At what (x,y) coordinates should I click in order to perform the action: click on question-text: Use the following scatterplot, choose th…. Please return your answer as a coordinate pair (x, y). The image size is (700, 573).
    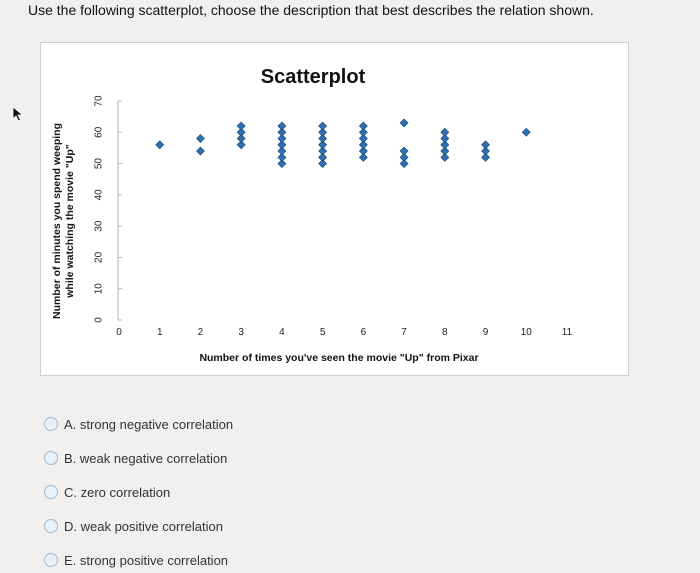
    Looking at the image, I should click on (311, 10).